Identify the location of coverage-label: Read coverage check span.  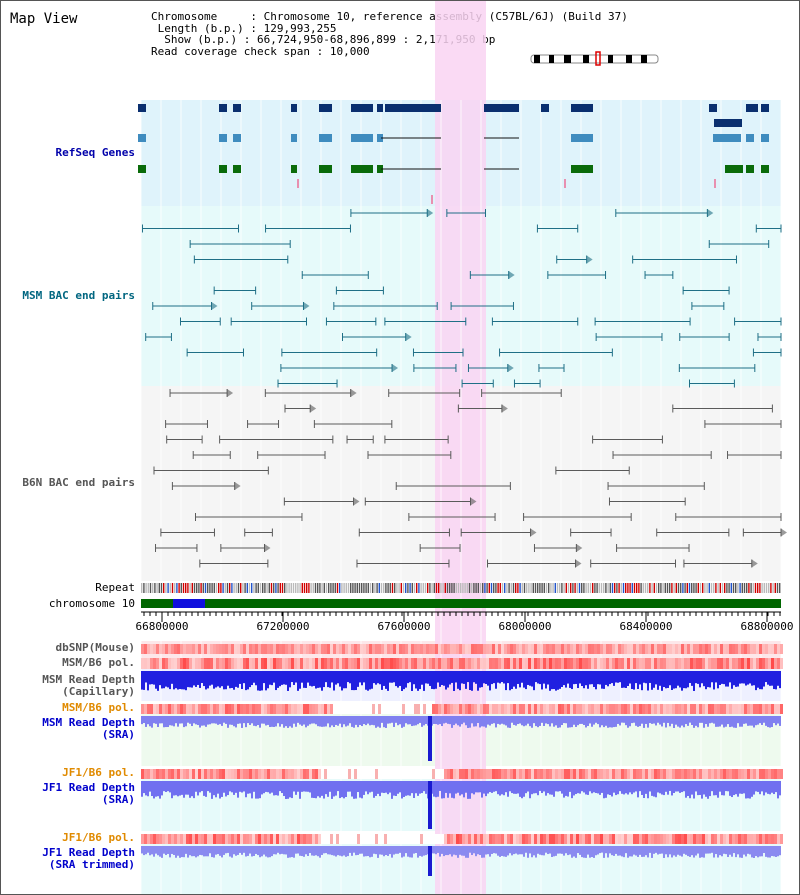
(230, 51).